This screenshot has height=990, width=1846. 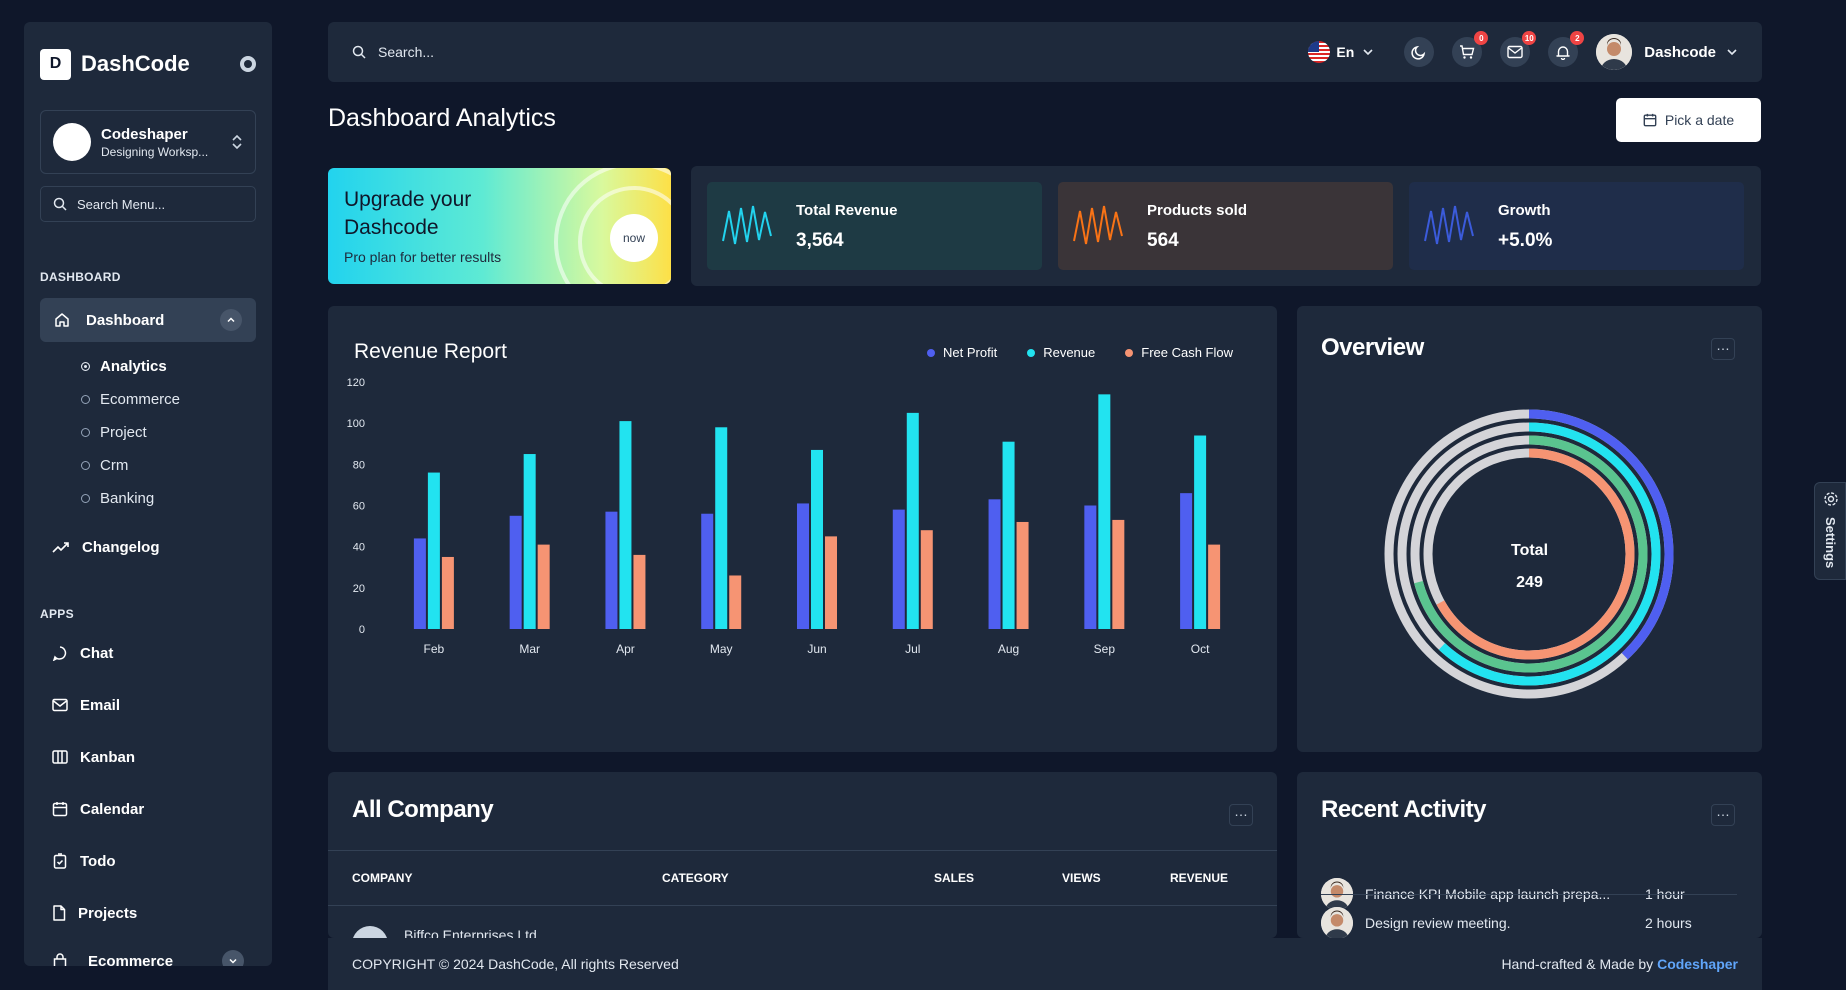 What do you see at coordinates (382, 878) in the screenshot?
I see `column-header-company: COMPANY` at bounding box center [382, 878].